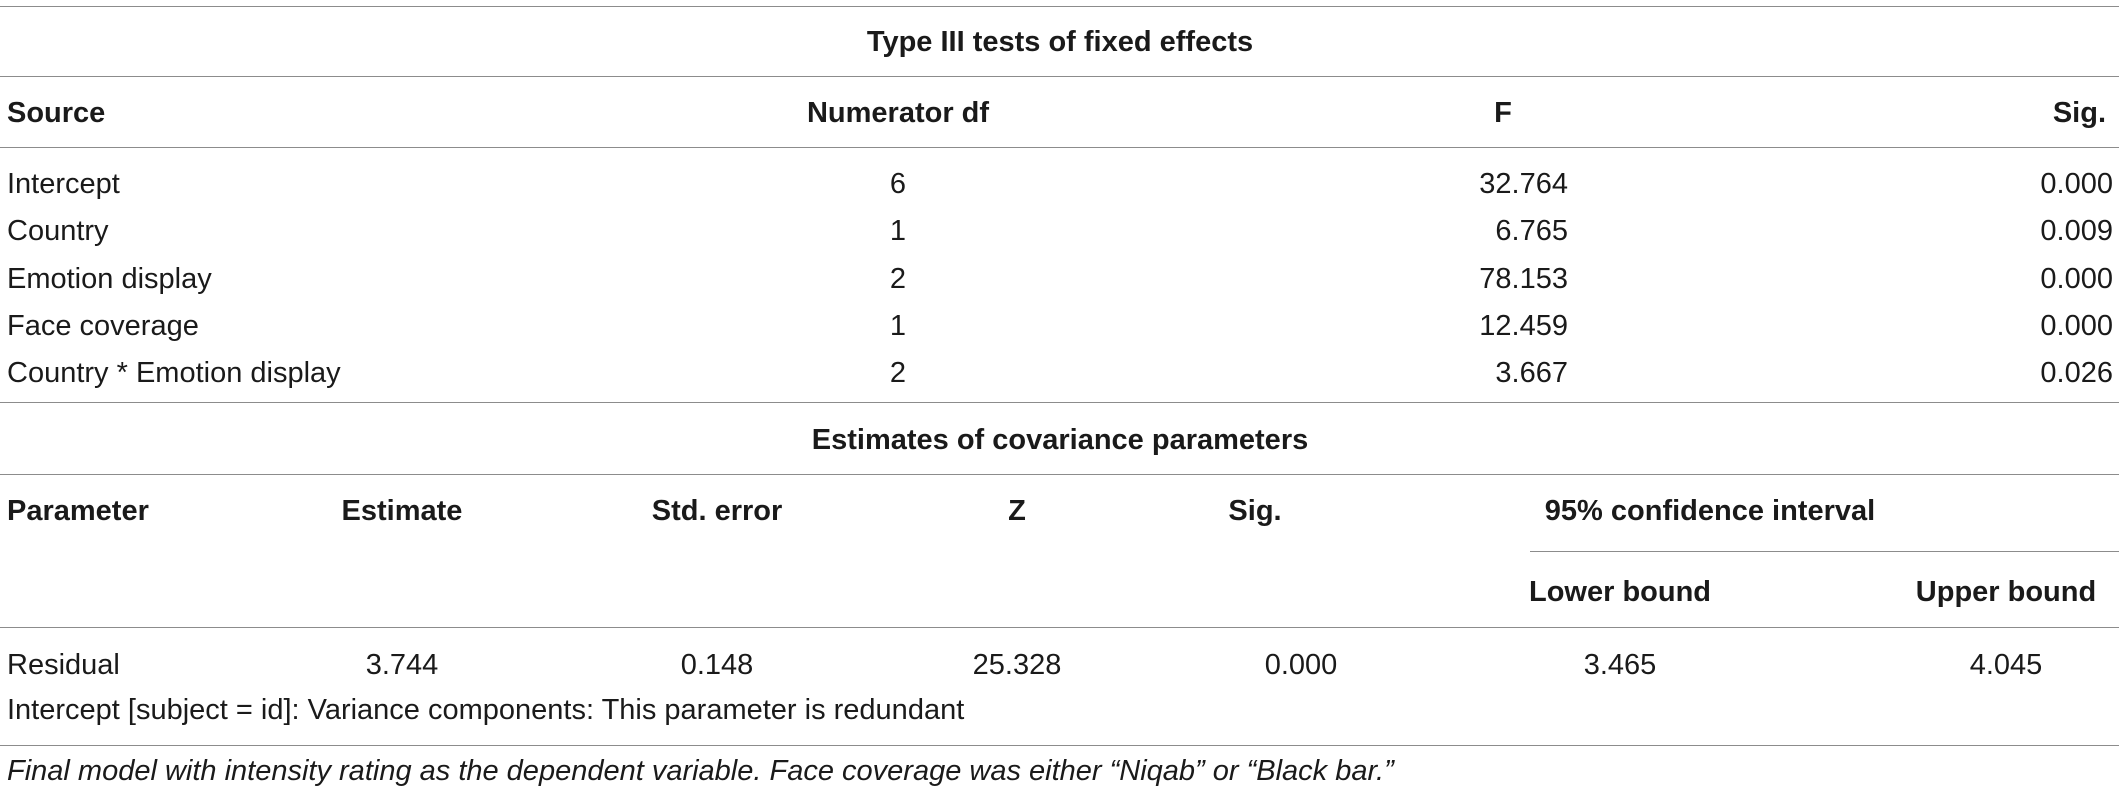 The image size is (2119, 794). What do you see at coordinates (109, 279) in the screenshot?
I see `row-source: Emotion display` at bounding box center [109, 279].